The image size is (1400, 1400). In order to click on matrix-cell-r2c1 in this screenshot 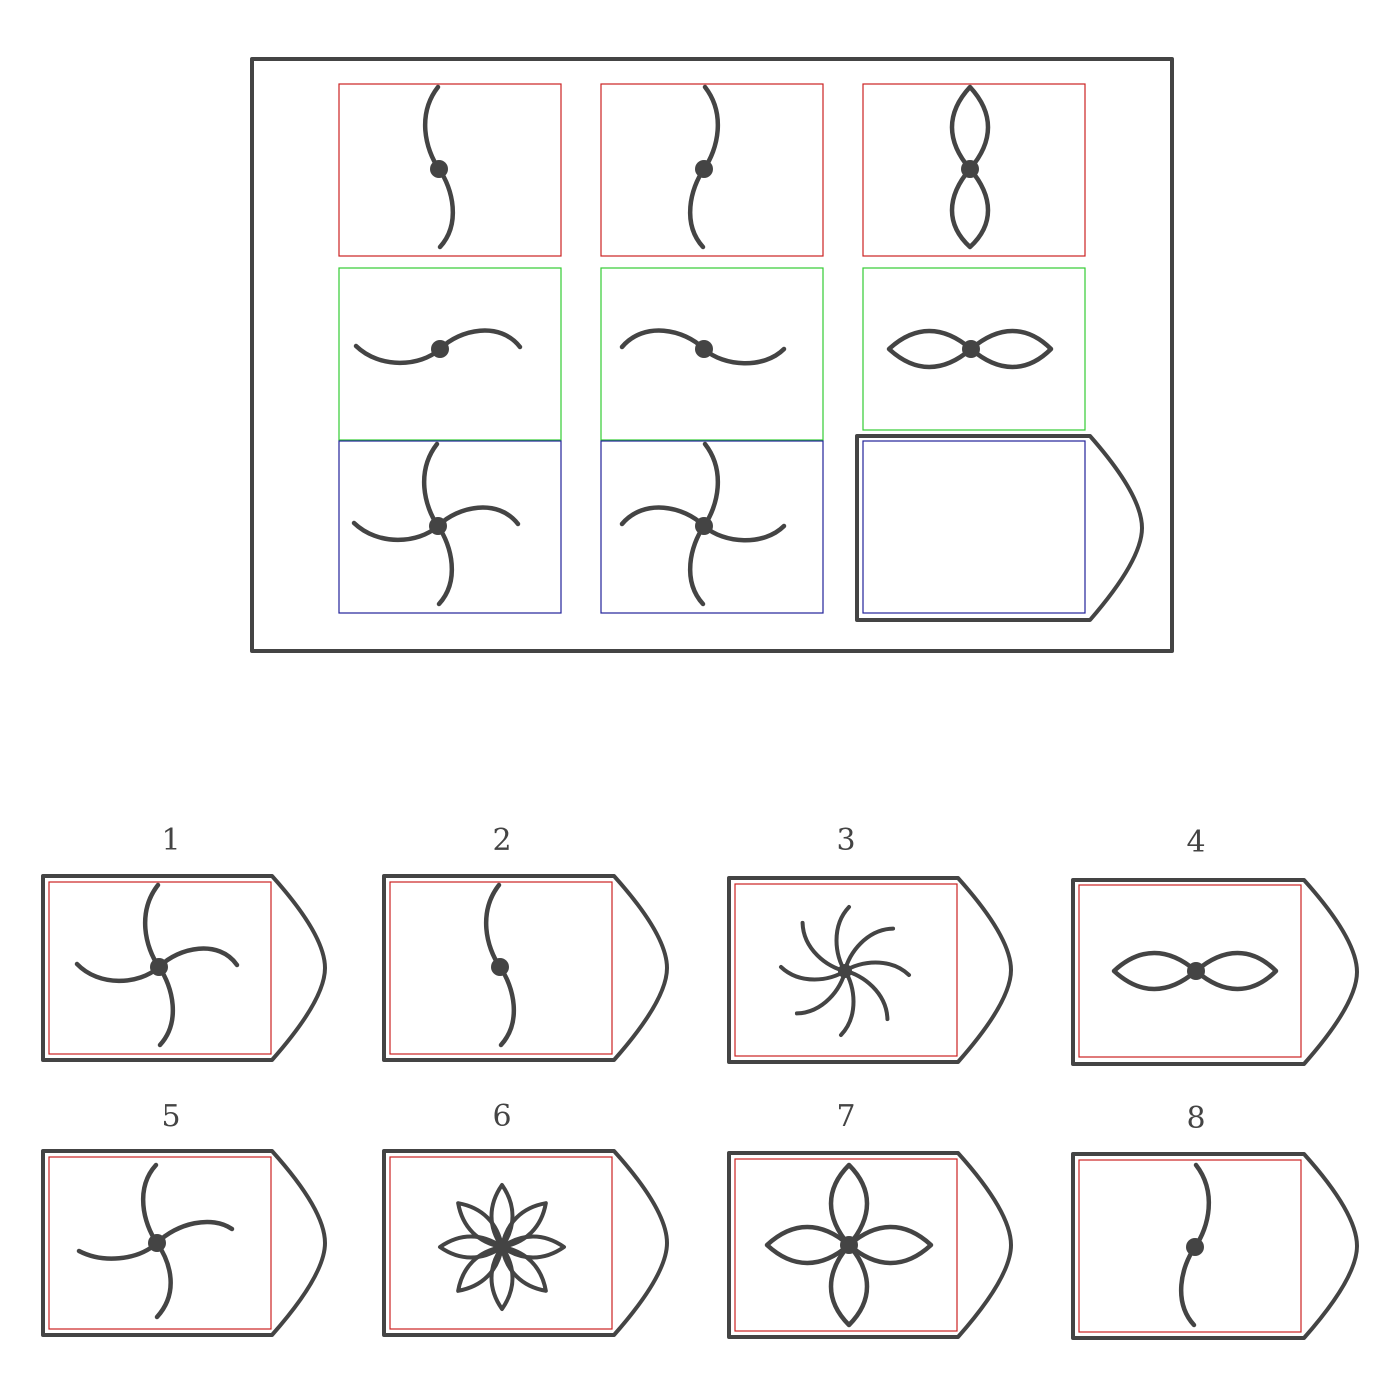, I will do `click(450, 354)`.